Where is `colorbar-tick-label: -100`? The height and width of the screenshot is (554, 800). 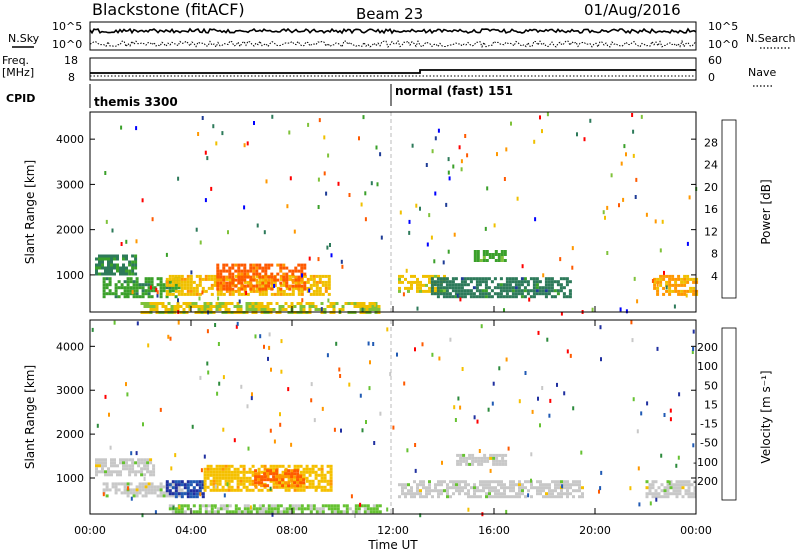 colorbar-tick-label: -100 is located at coordinates (705, 462).